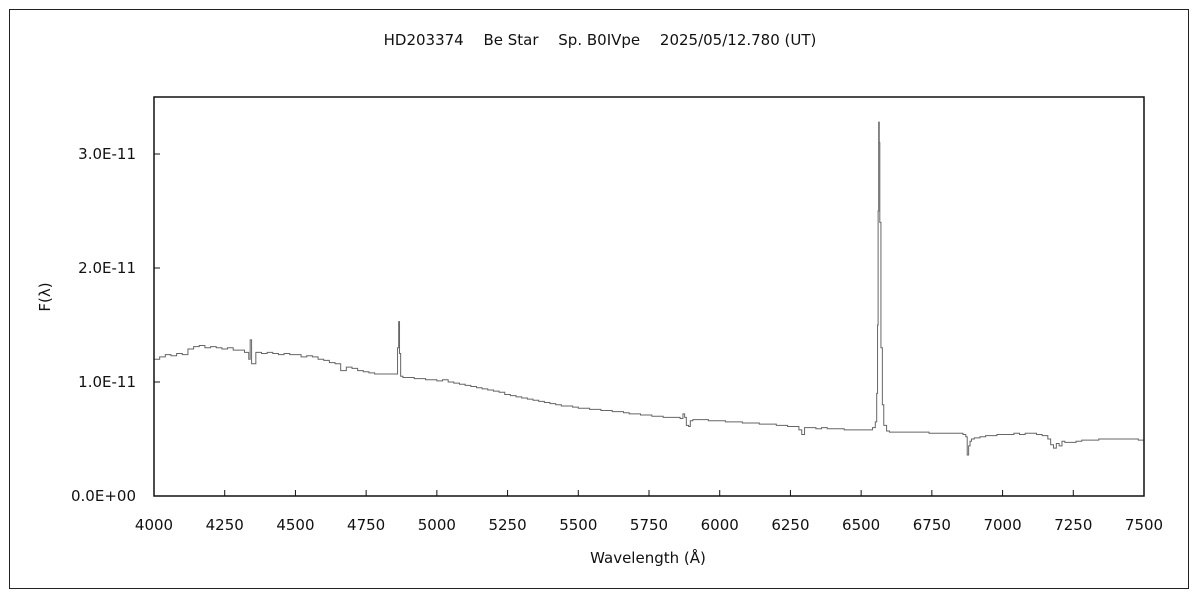 Image resolution: width=1200 pixels, height=600 pixels. I want to click on x-tick-label: 6250, so click(790, 525).